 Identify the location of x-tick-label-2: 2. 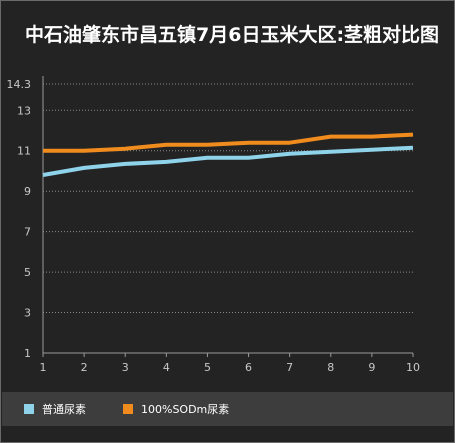
(84, 367).